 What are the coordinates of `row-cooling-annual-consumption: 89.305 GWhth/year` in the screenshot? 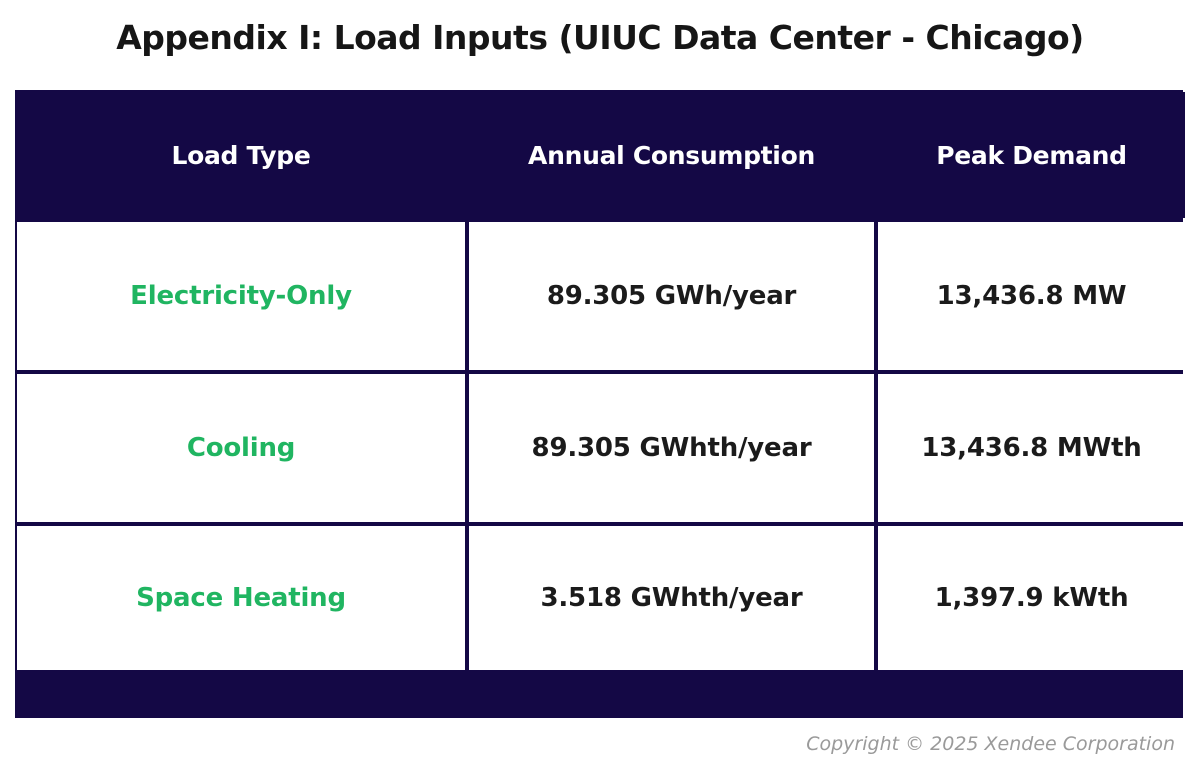 It's located at (671, 448).